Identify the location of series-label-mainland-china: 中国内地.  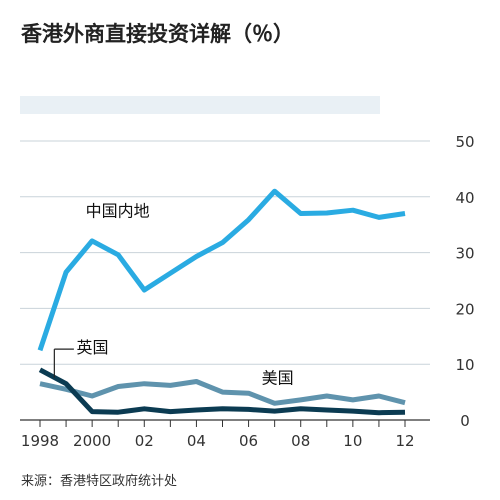
(118, 210).